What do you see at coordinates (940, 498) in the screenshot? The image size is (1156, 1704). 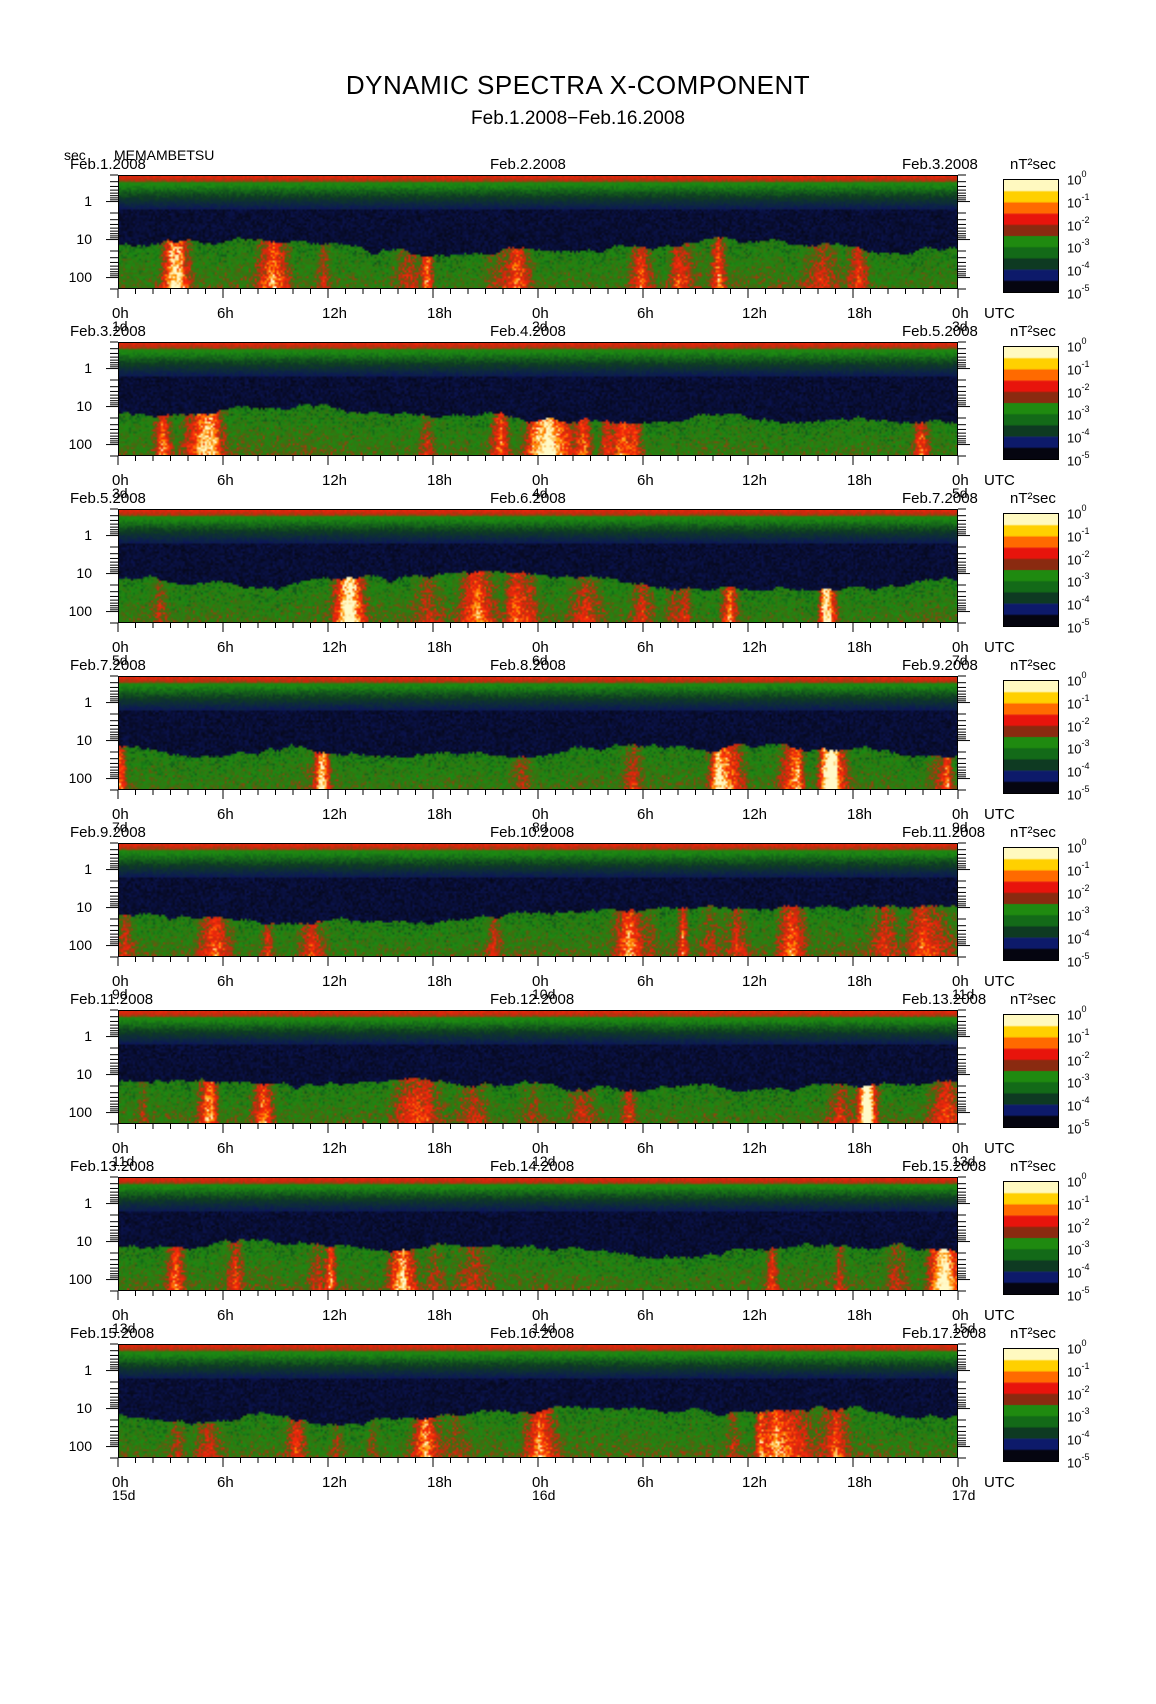 I see `panel-date-right: Feb.7.2008` at bounding box center [940, 498].